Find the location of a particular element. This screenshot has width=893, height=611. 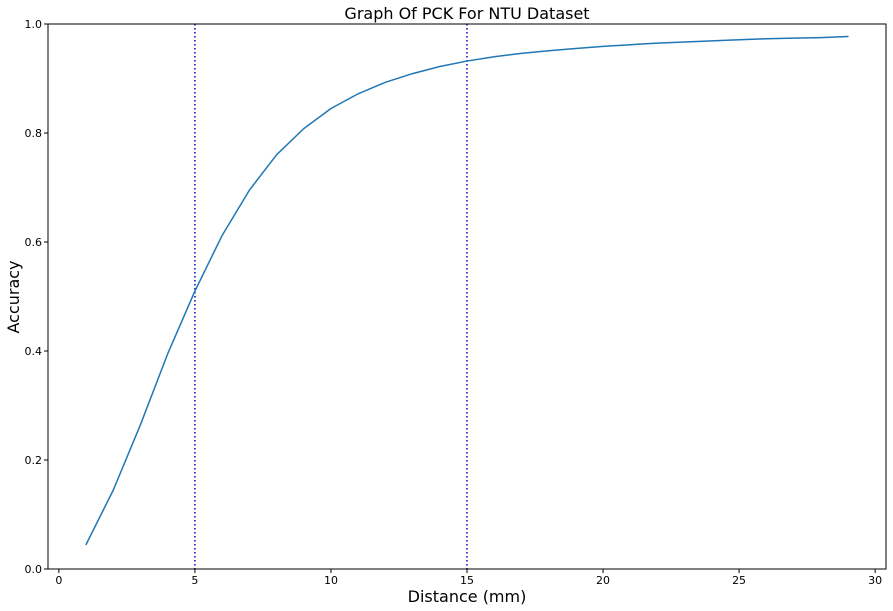

chart-title: Graph Of PCK For NTU Dataset is located at coordinates (466, 13).